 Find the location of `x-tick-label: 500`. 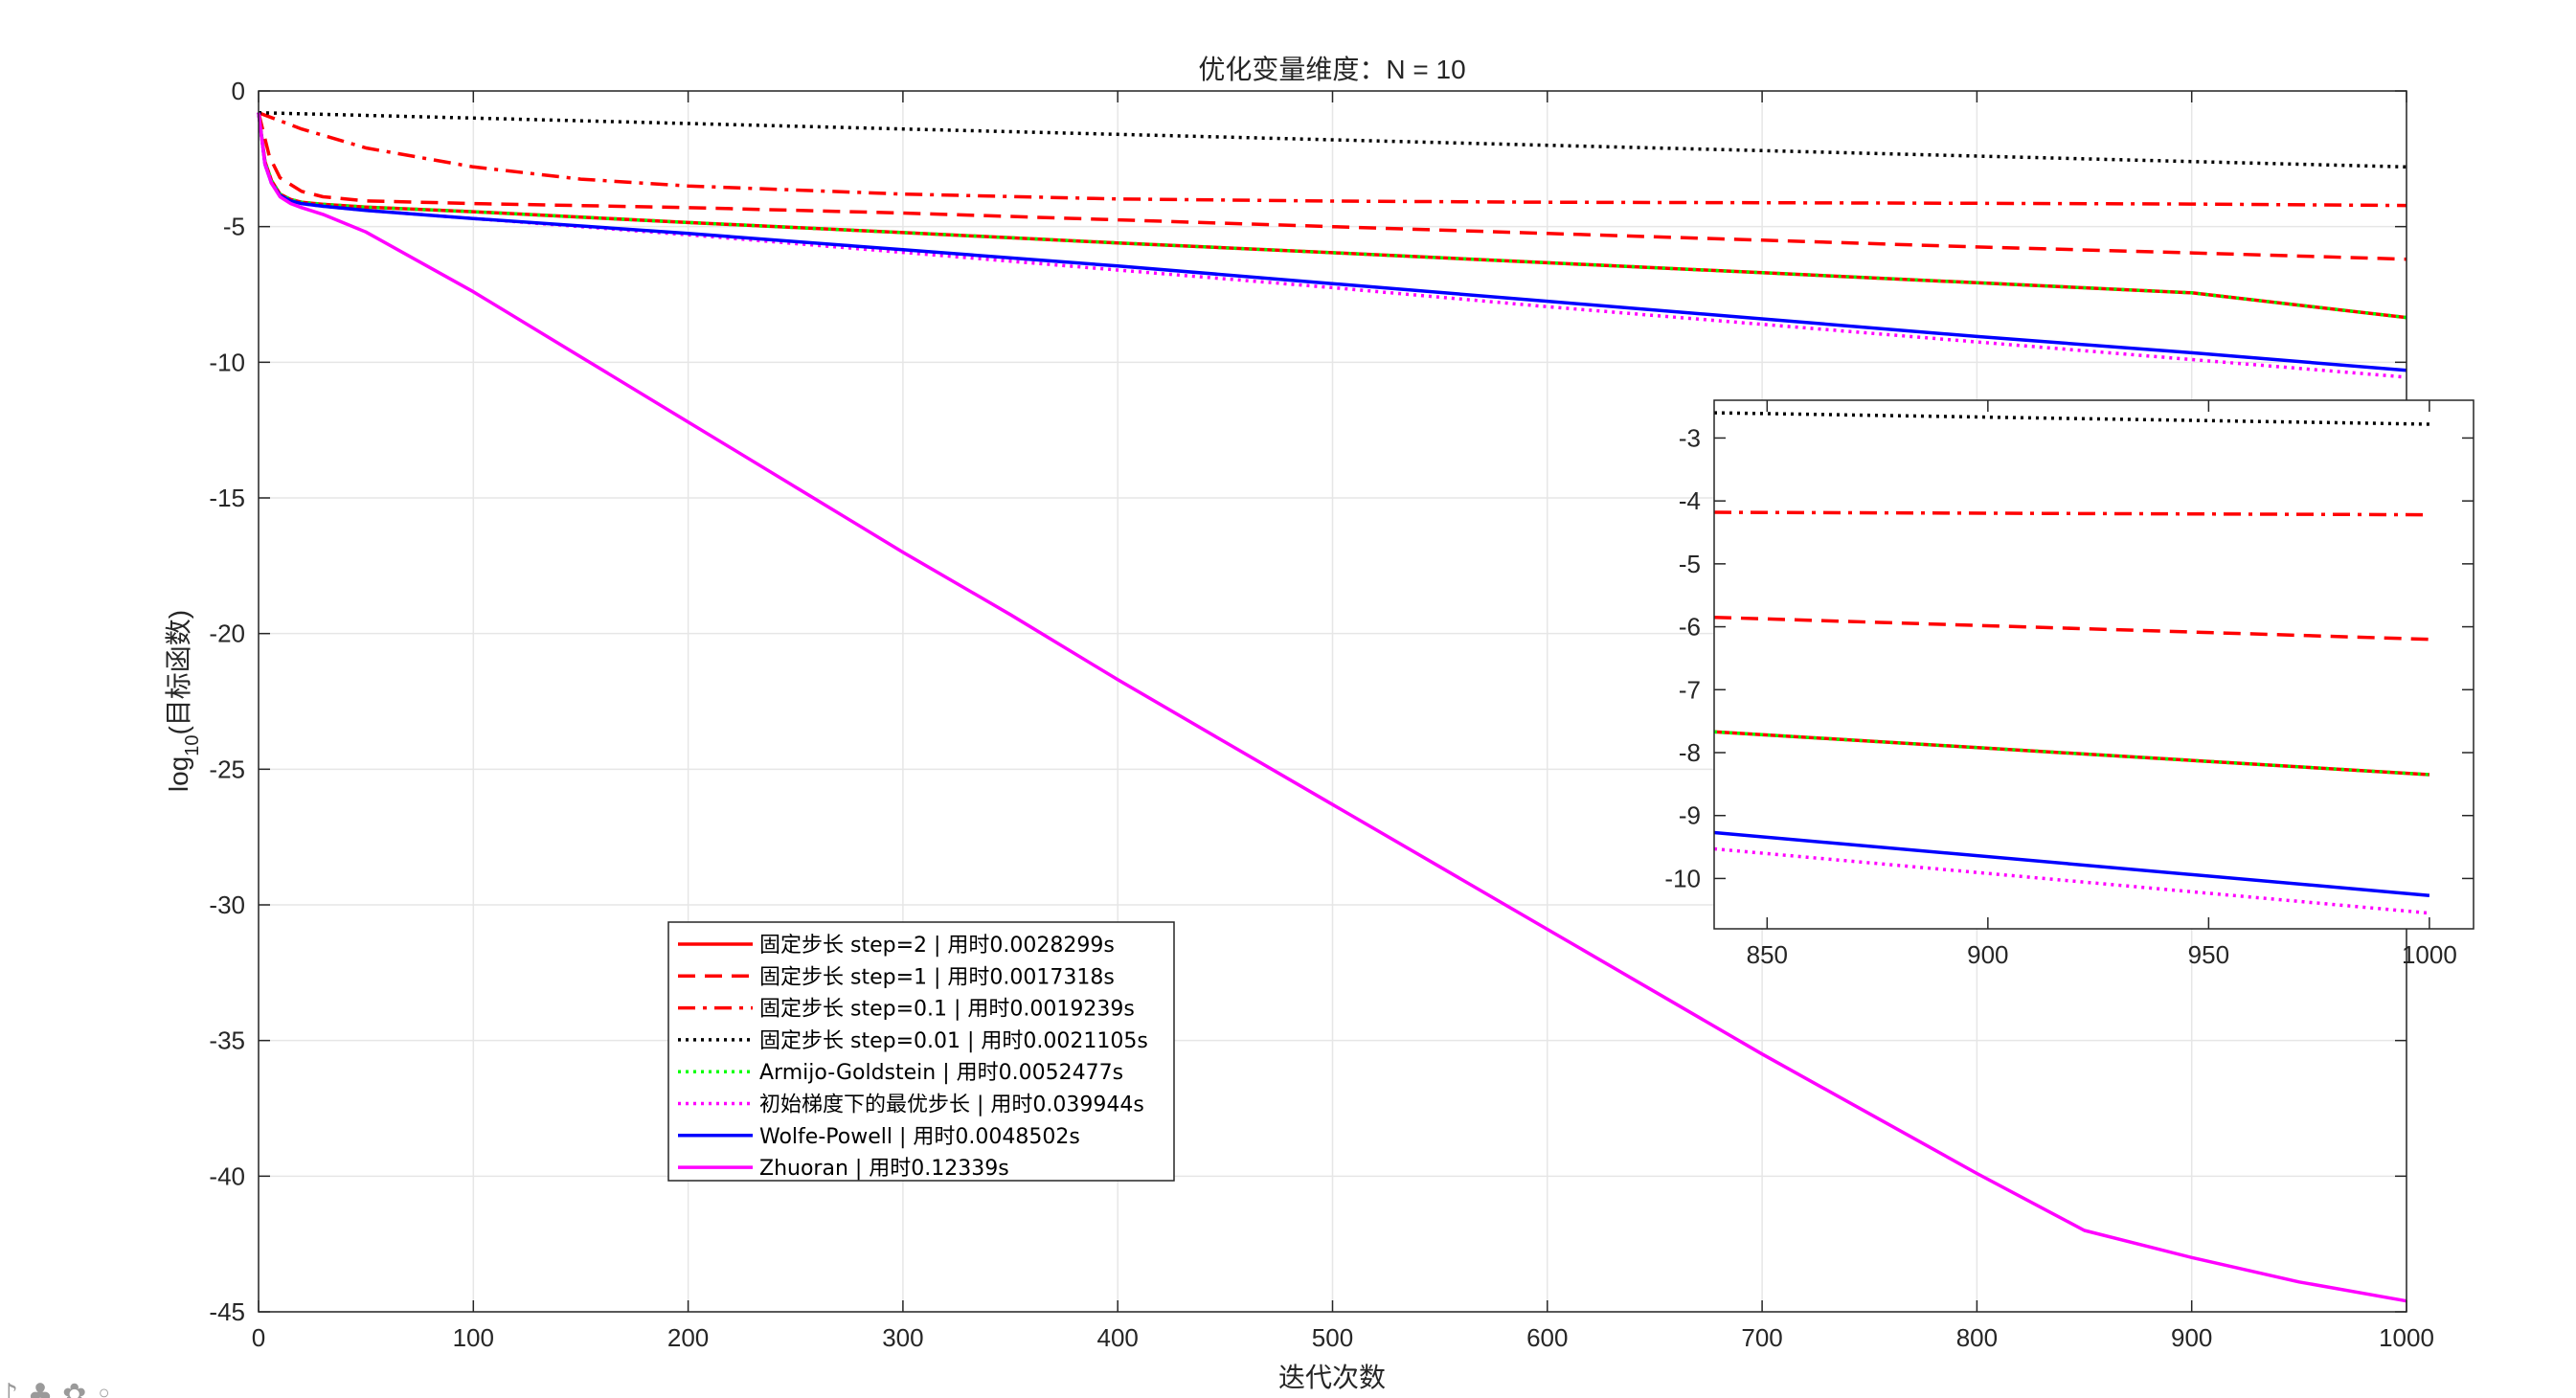

x-tick-label: 500 is located at coordinates (1332, 1337).